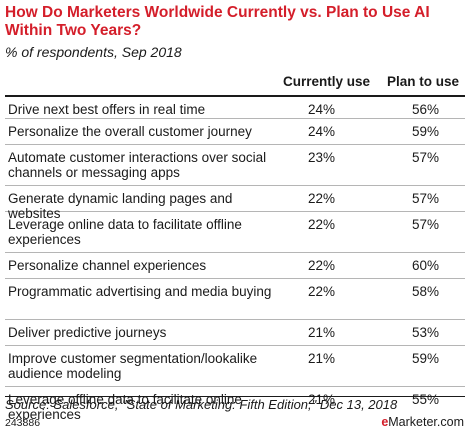 The width and height of the screenshot is (470, 433). Describe the element at coordinates (426, 109) in the screenshot. I see `value-plan-to-use: 56%` at that location.